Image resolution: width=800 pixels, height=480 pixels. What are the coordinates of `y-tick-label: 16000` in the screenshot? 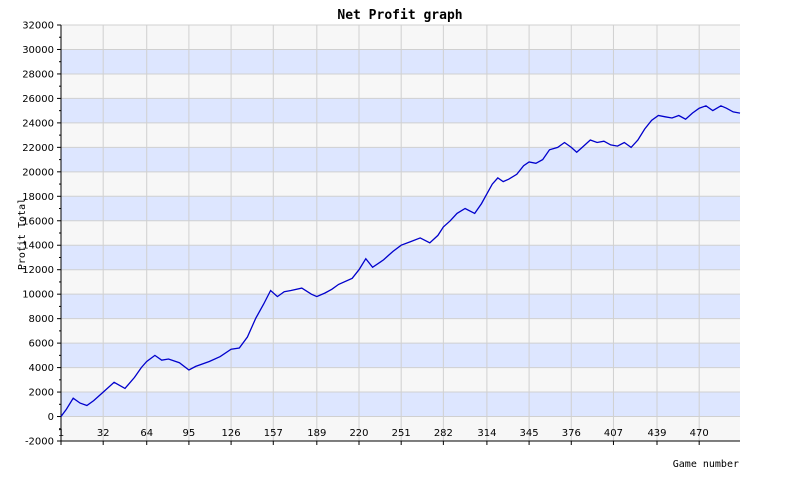 It's located at (38, 221).